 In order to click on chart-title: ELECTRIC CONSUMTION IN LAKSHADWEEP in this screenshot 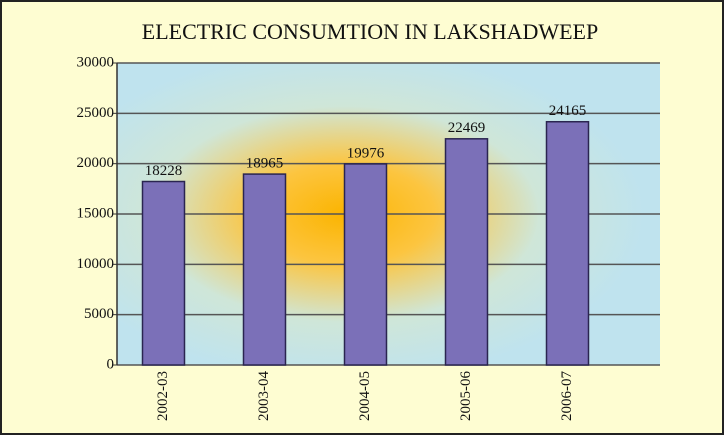, I will do `click(370, 31)`.